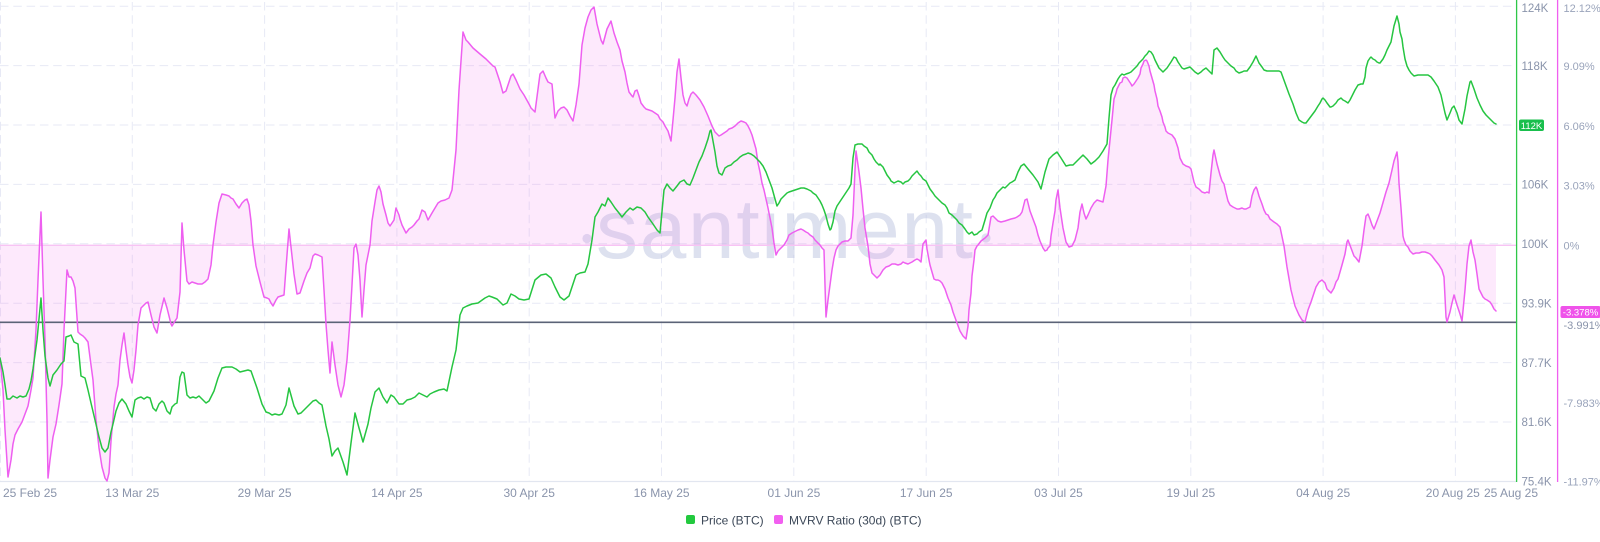  What do you see at coordinates (1190, 493) in the screenshot?
I see `svg-text: 19 Jul 25` at bounding box center [1190, 493].